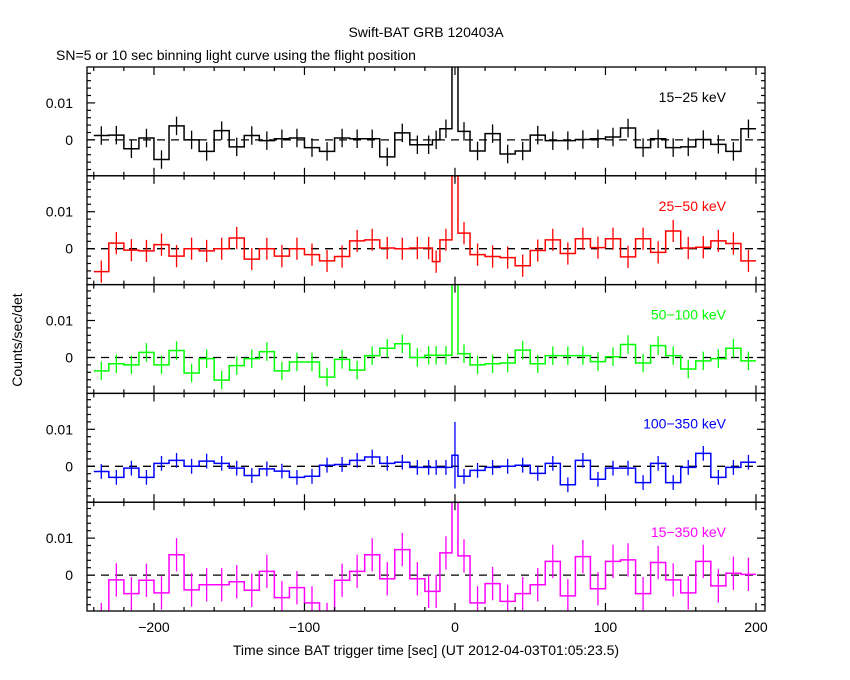 The image size is (850, 680). Describe the element at coordinates (606, 627) in the screenshot. I see `x-tick-label: 100` at that location.